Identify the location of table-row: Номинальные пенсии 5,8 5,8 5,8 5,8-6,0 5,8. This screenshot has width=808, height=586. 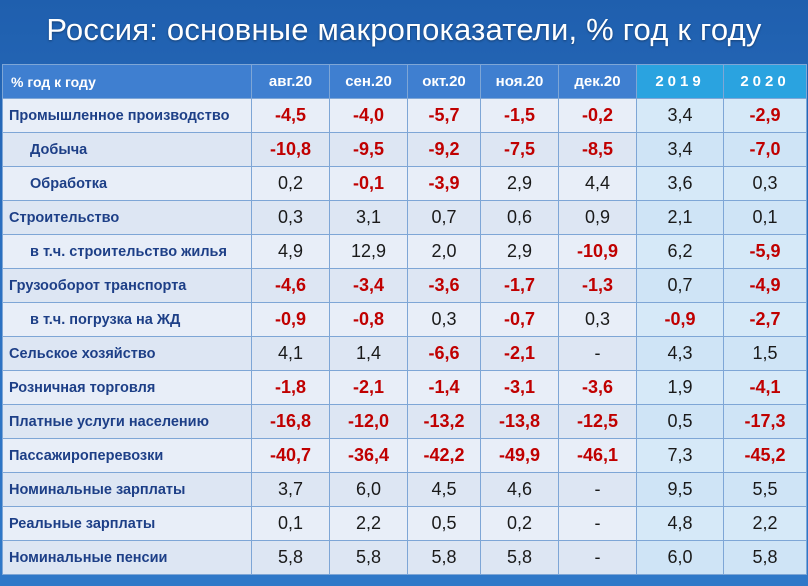
(404, 557).